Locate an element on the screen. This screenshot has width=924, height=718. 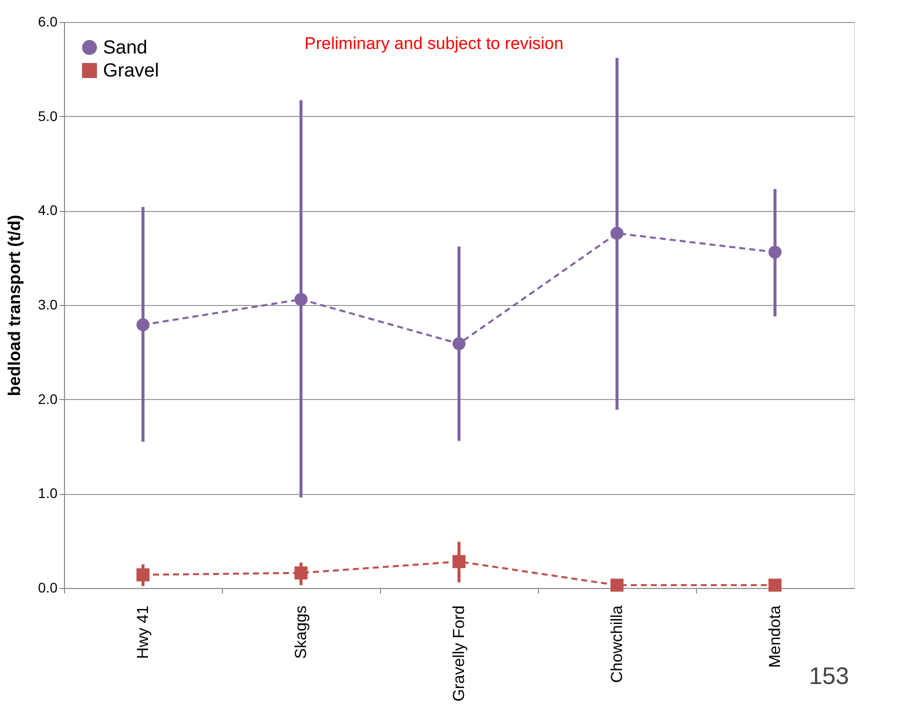
legend-label: Gravel is located at coordinates (131, 71).